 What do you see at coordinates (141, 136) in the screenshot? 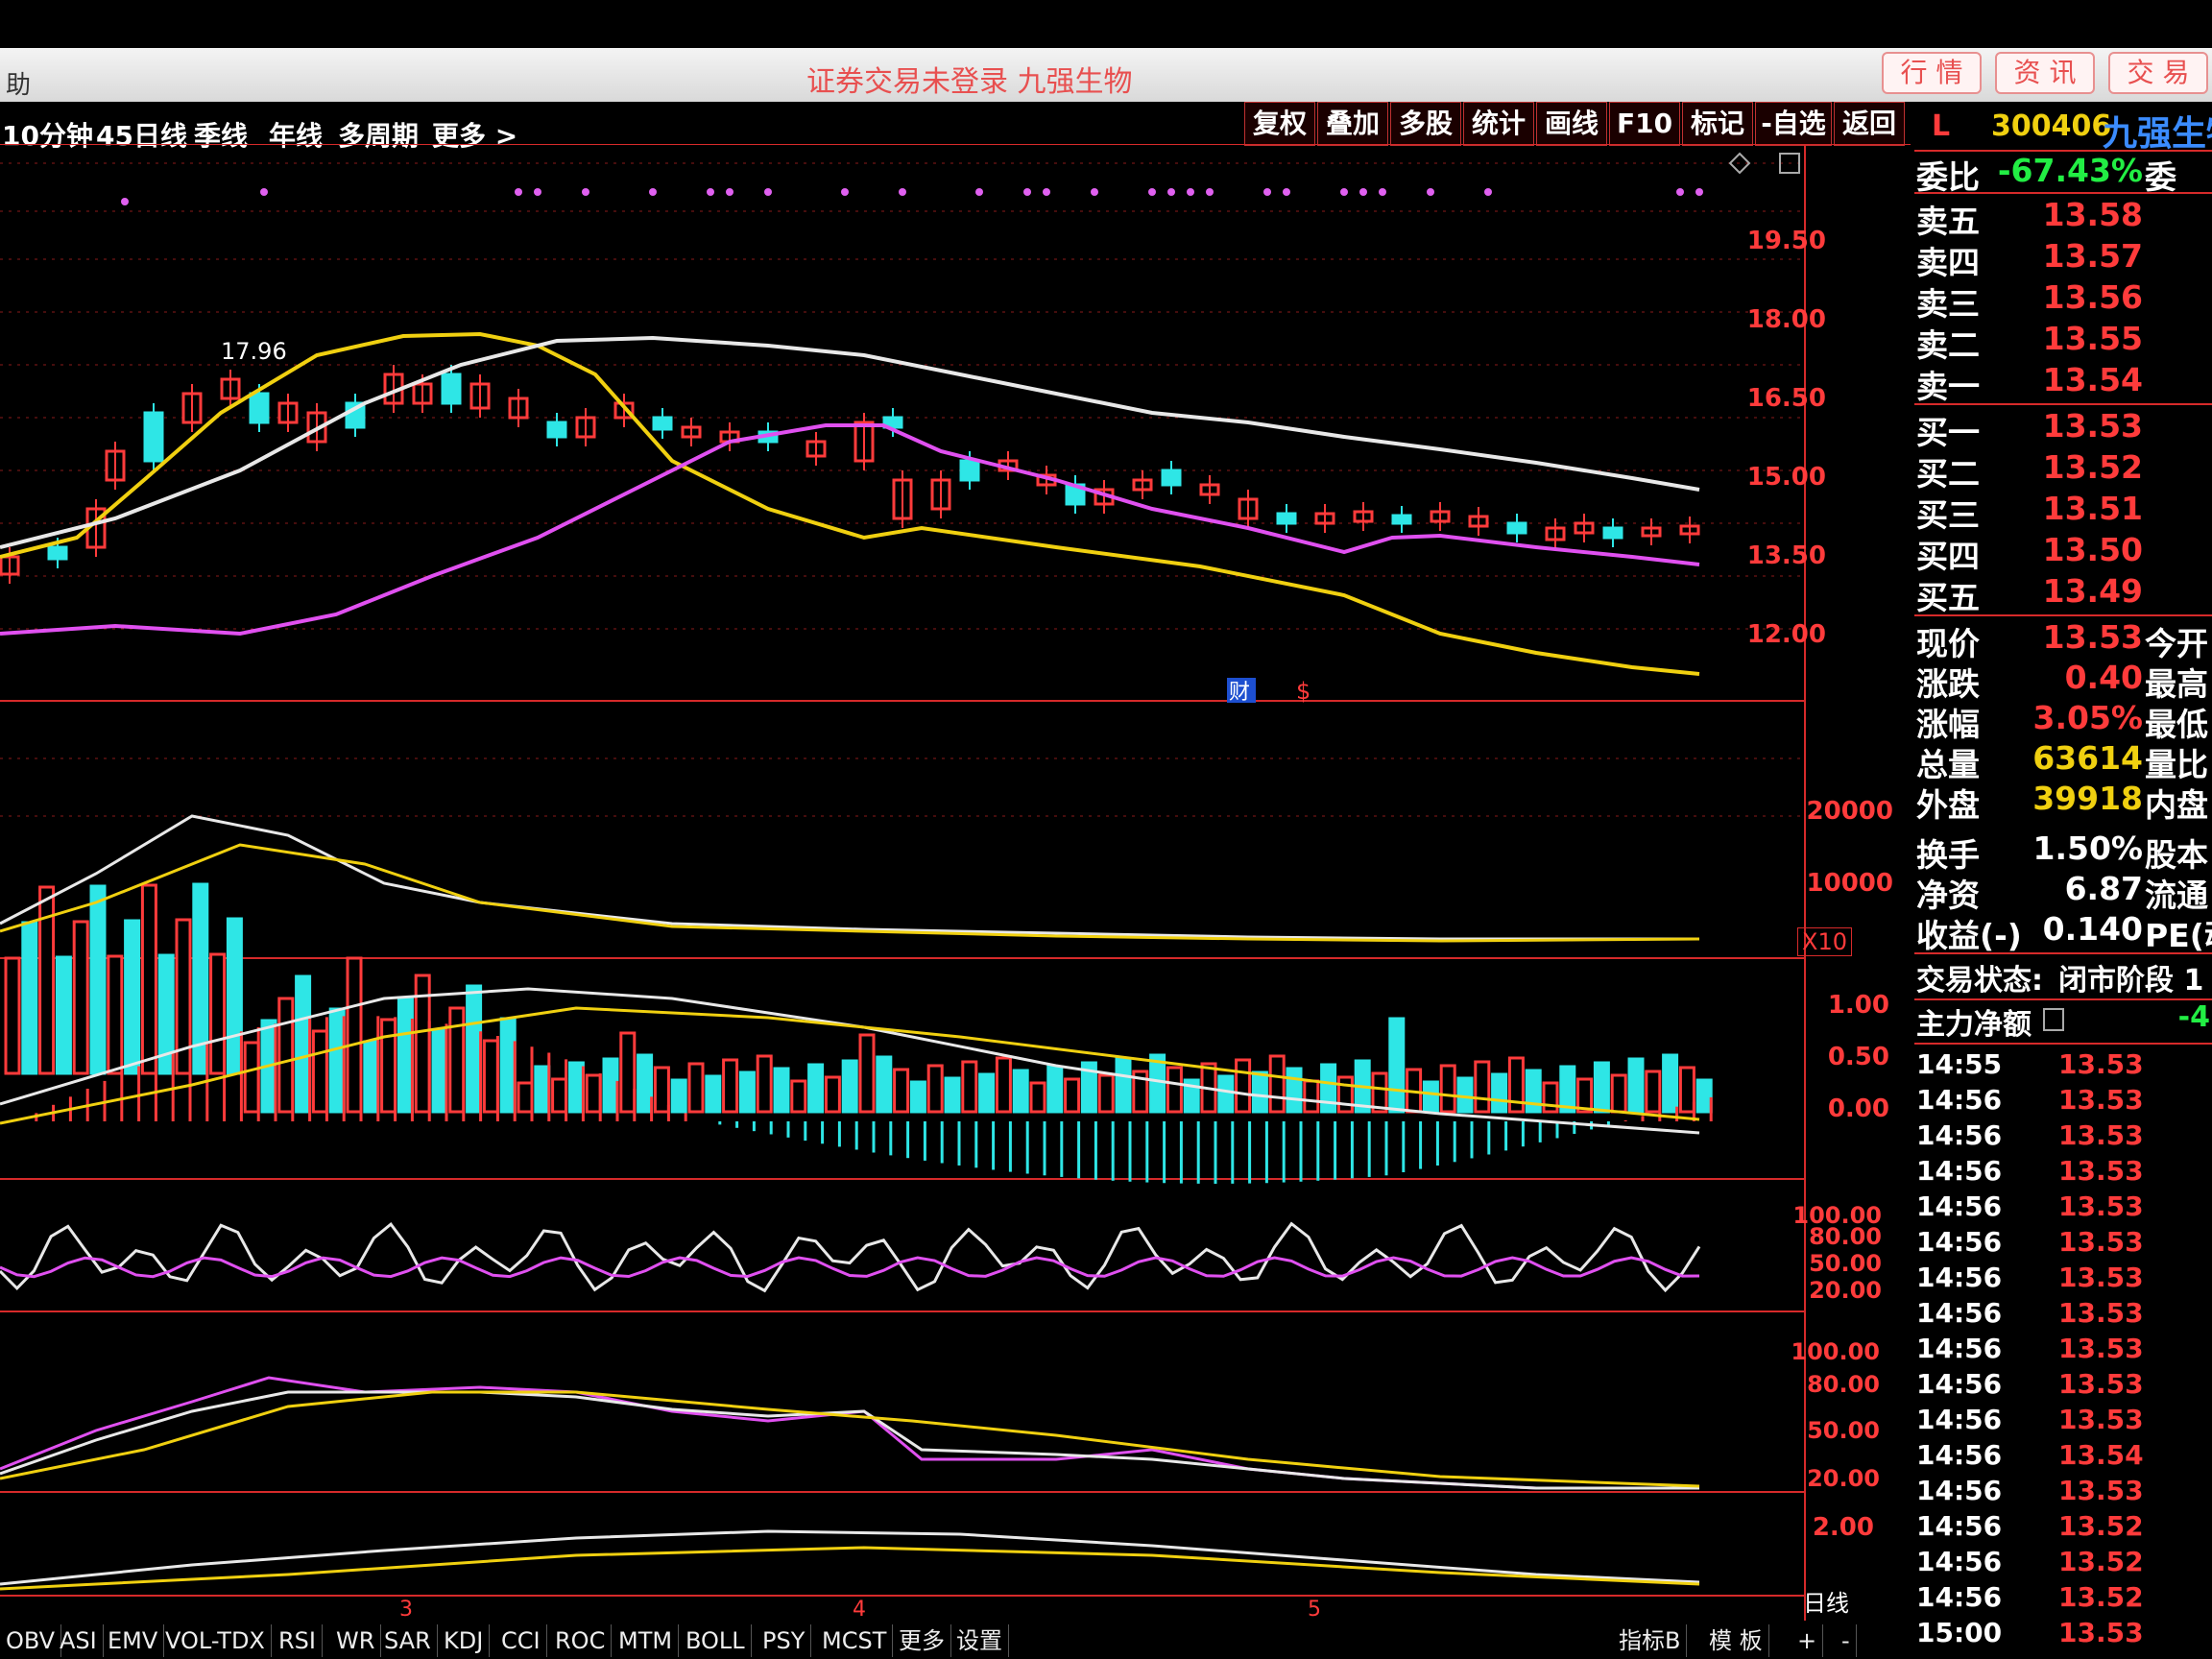
I see `period-45day: 45日线` at bounding box center [141, 136].